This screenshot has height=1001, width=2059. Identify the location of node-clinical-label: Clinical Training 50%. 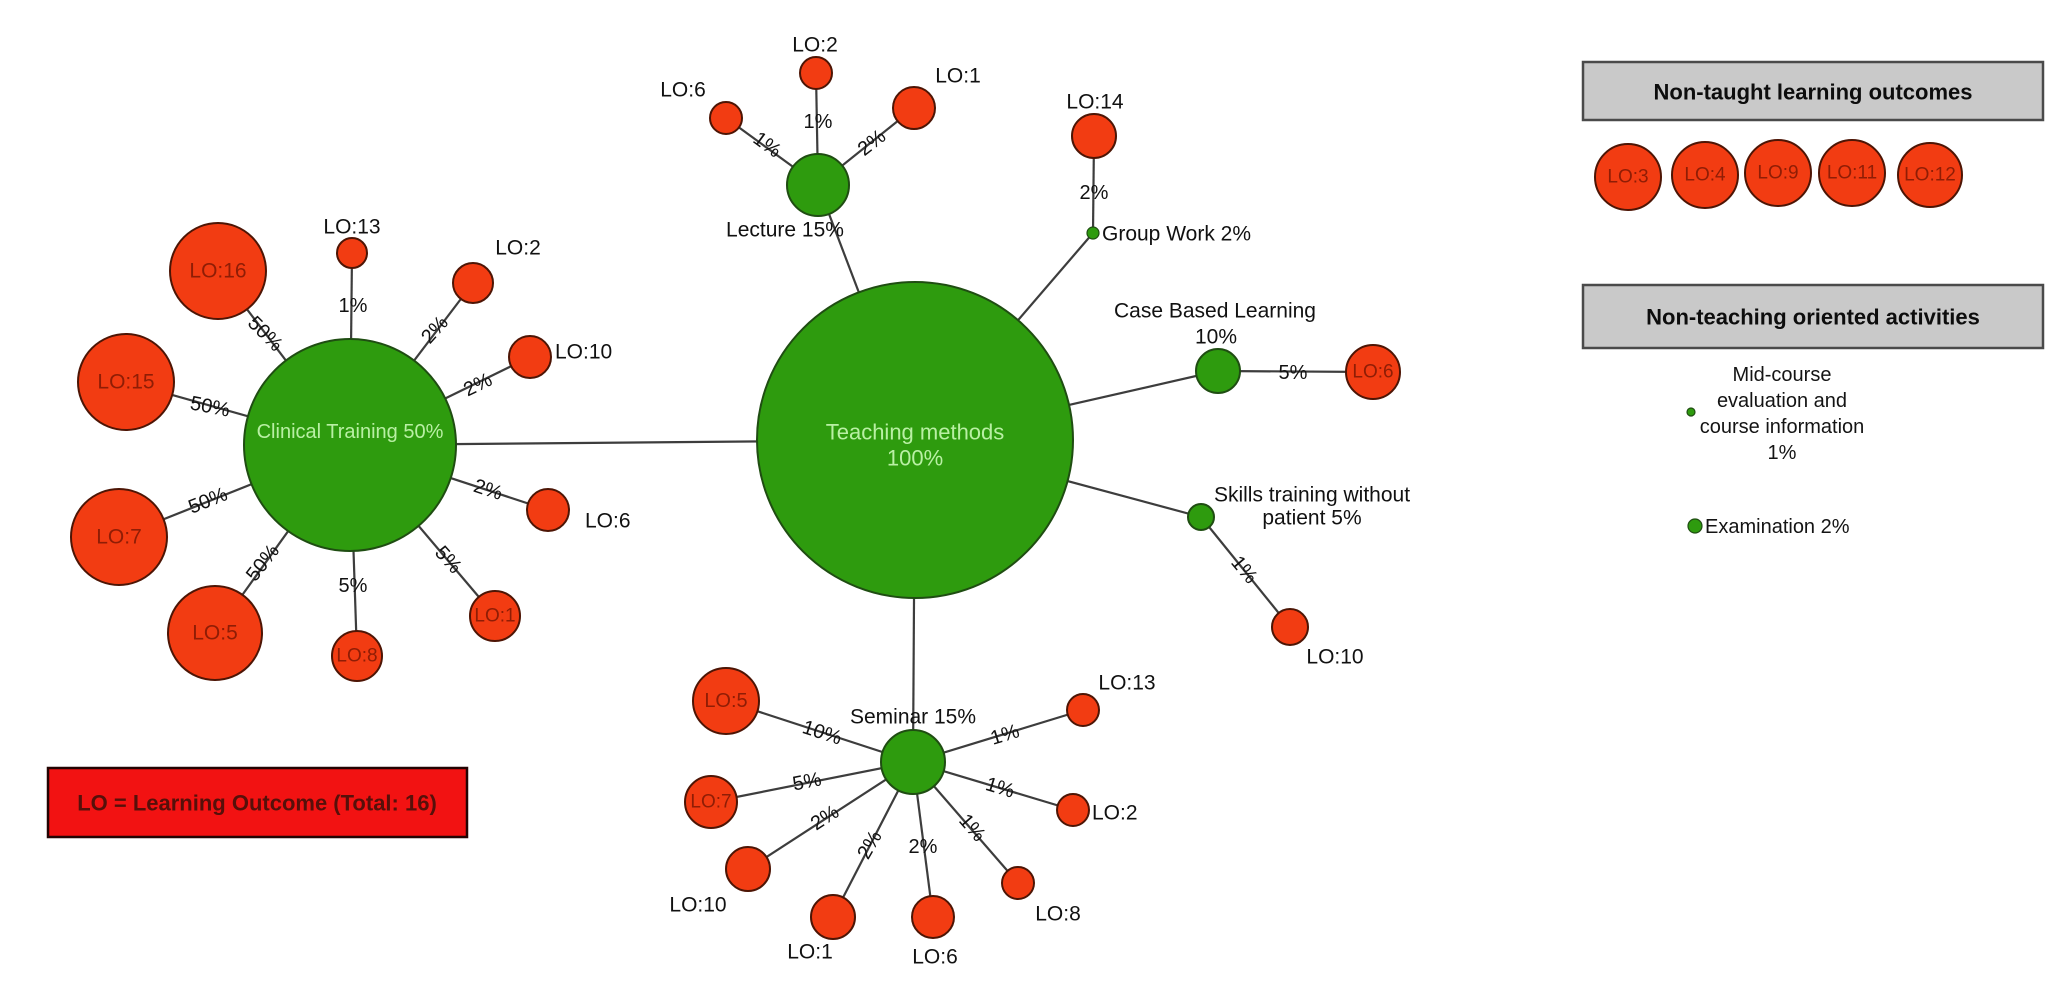
(350, 432).